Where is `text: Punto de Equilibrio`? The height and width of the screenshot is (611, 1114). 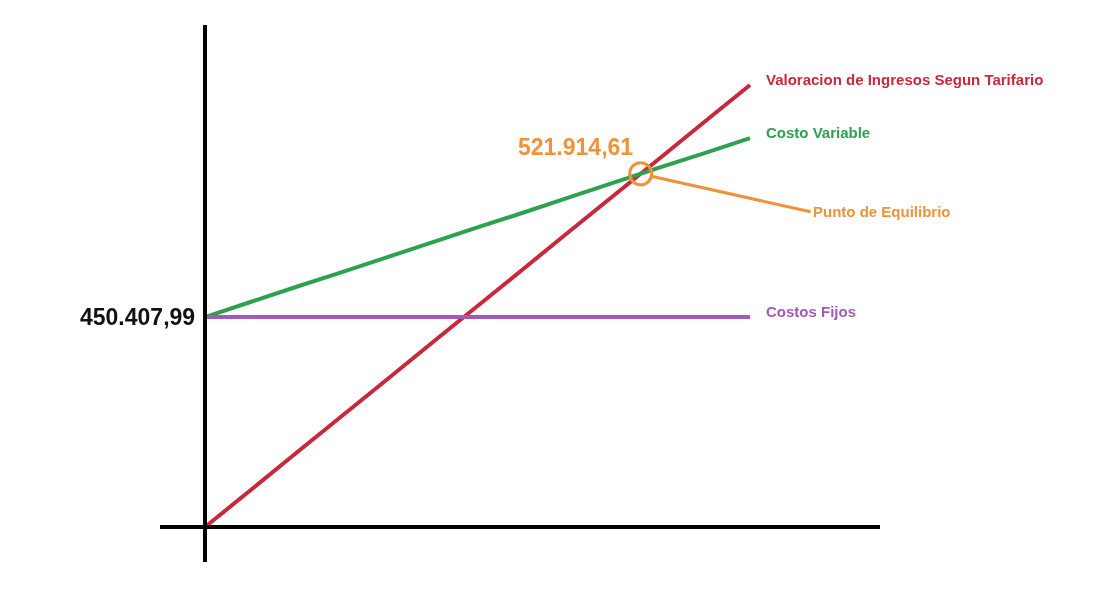
text: Punto de Equilibrio is located at coordinates (882, 211).